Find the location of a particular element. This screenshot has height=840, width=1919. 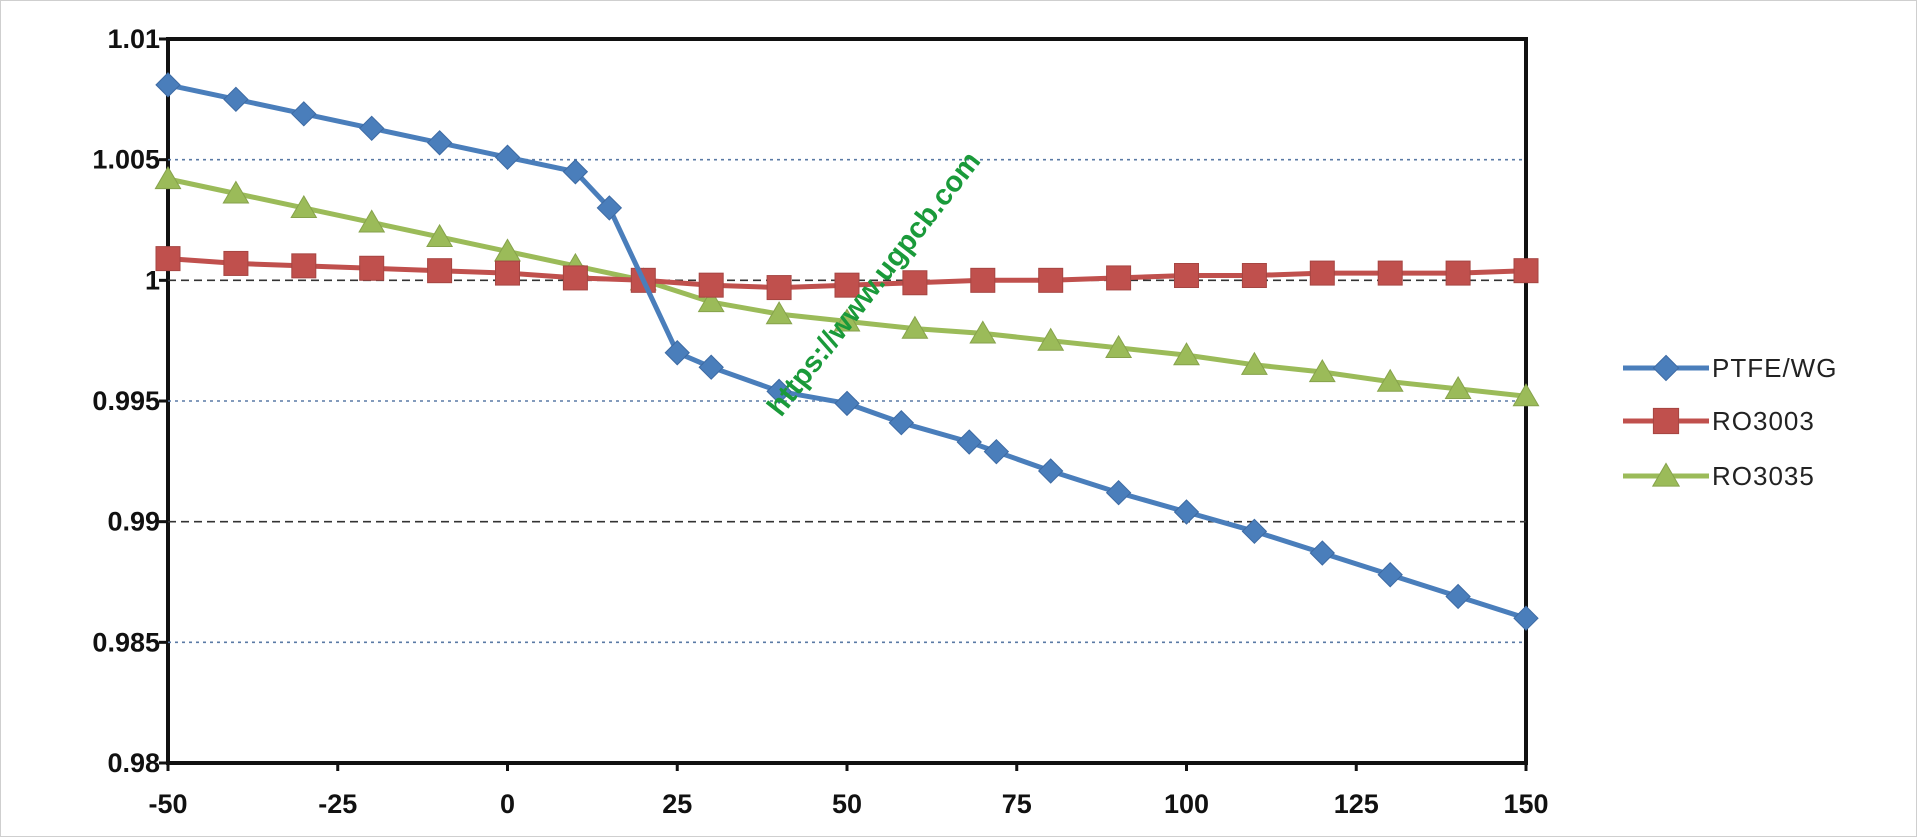

y-tick-label: 0.995 is located at coordinates (126, 401).